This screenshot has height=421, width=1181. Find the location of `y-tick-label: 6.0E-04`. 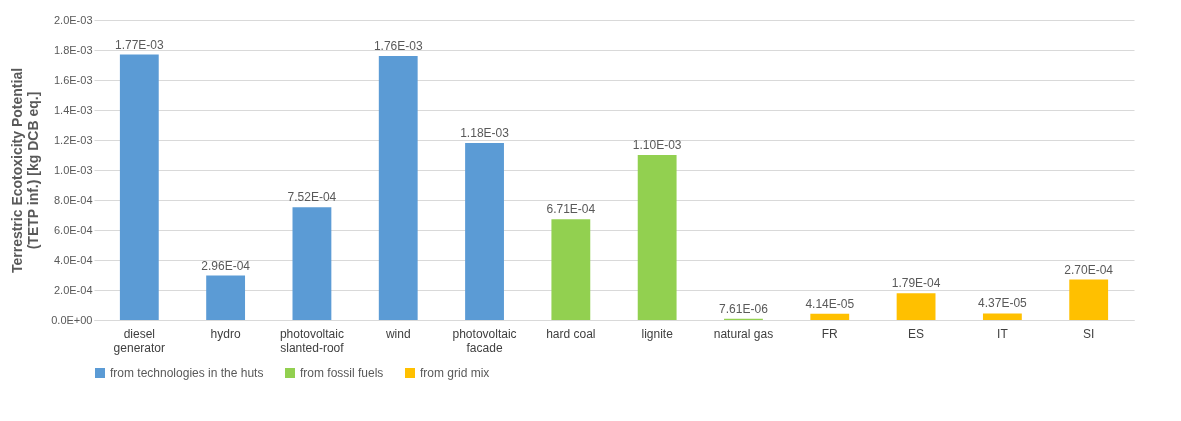

y-tick-label: 6.0E-04 is located at coordinates (73, 229).